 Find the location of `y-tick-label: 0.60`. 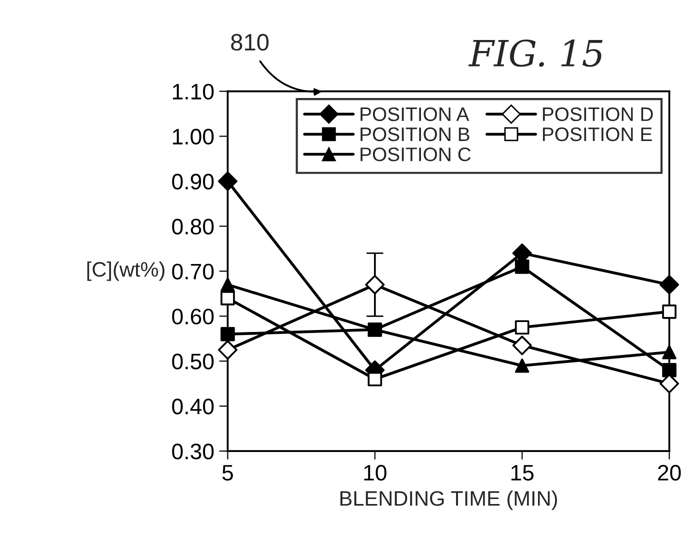

y-tick-label: 0.60 is located at coordinates (193, 316).